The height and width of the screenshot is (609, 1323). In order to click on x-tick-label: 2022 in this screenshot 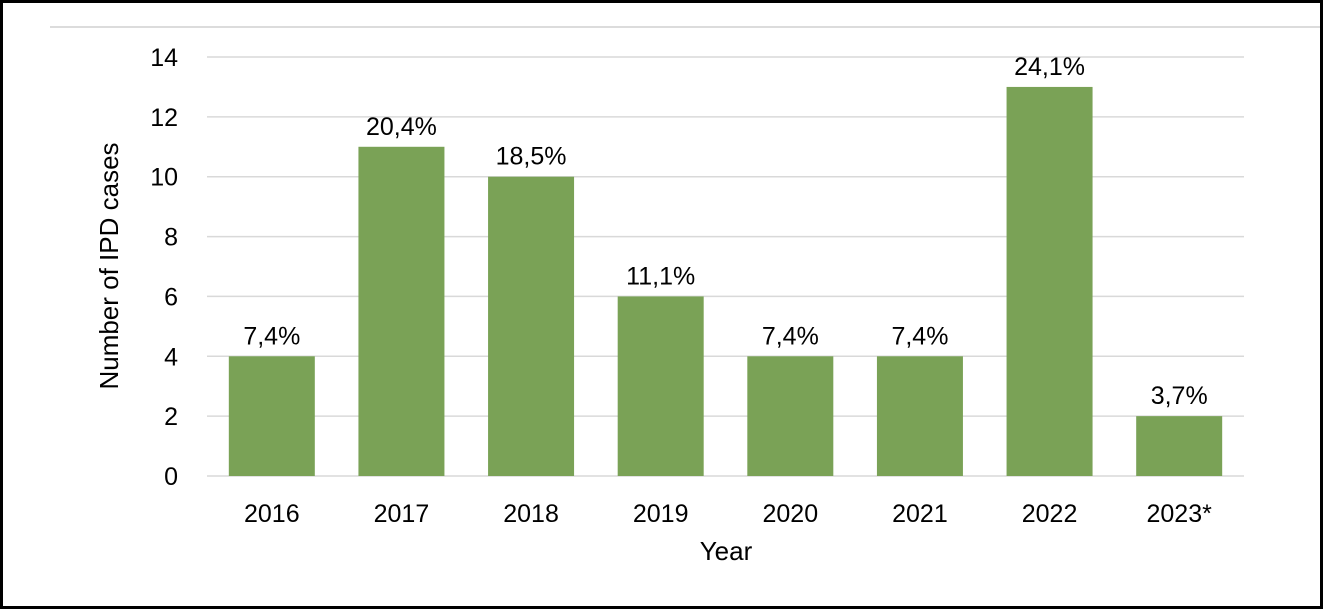, I will do `click(1050, 514)`.